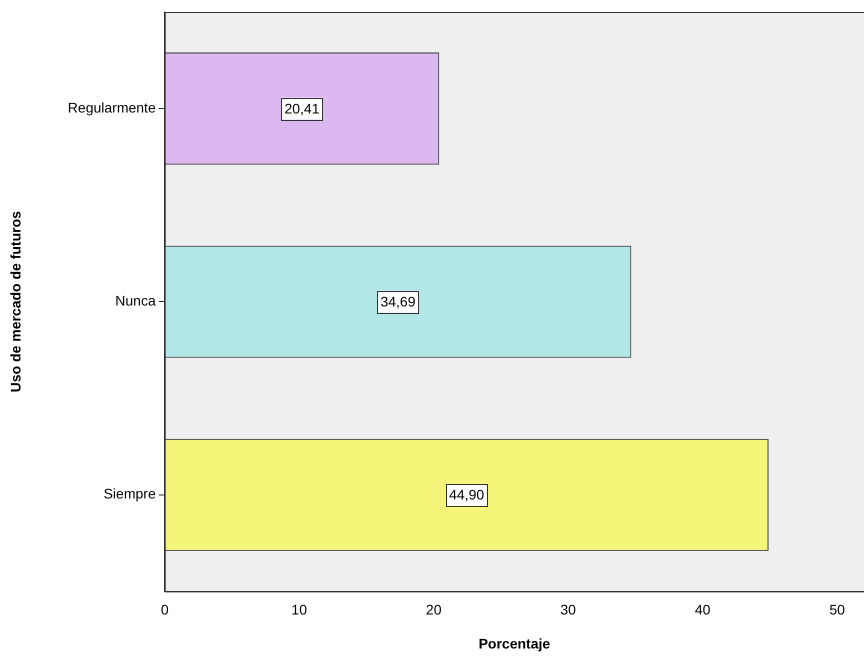 This screenshot has width=864, height=657. What do you see at coordinates (568, 610) in the screenshot?
I see `x-tick-label: 30` at bounding box center [568, 610].